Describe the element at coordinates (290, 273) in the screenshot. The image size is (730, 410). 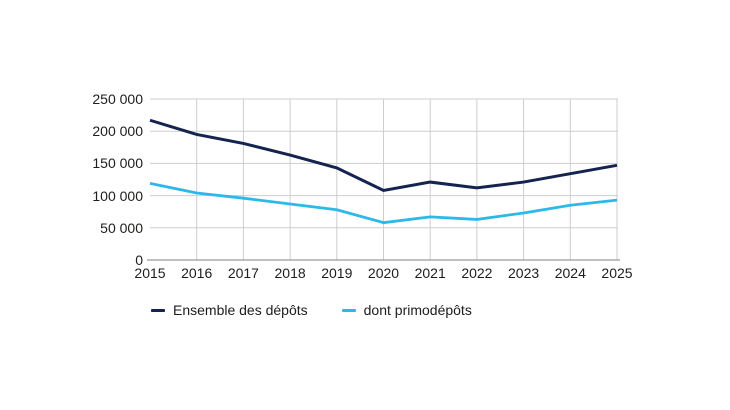
I see `x-tick-label: 2018` at that location.